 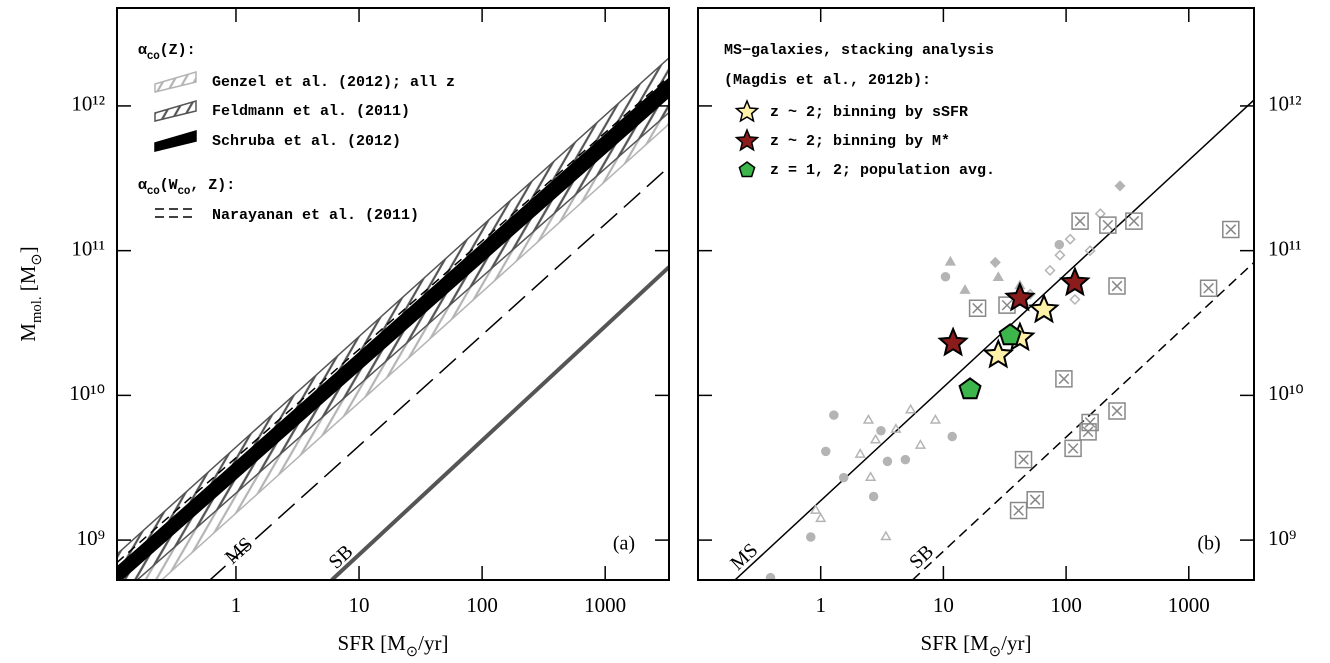 I want to click on x-axis-label-part: SFR [M, so click(x=955, y=643).